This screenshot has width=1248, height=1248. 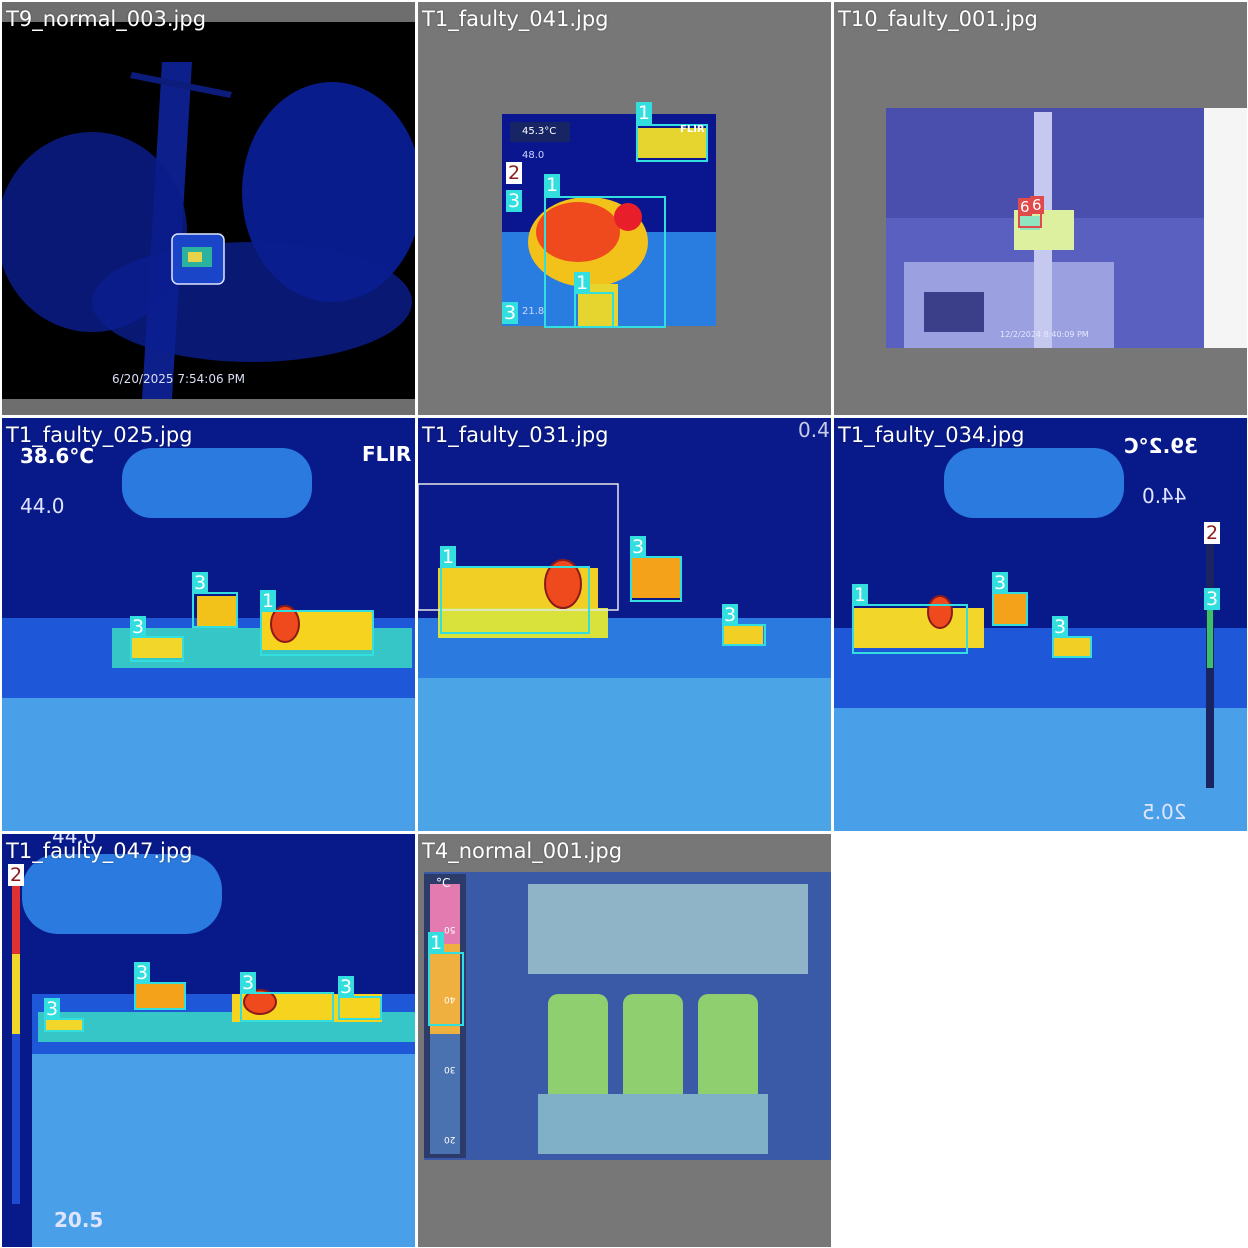 I want to click on tile-t1-faulty-047: T1_faulty_047.jpg 44.0 20.5 2 3 3 3 3, so click(x=208, y=1040).